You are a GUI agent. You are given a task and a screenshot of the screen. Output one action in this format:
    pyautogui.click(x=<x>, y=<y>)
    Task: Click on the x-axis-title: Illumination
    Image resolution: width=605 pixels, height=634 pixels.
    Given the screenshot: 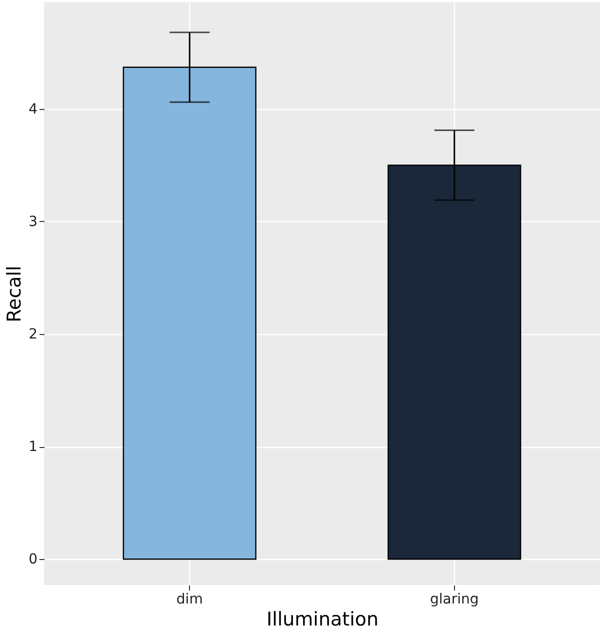 What is the action you would take?
    pyautogui.click(x=322, y=619)
    